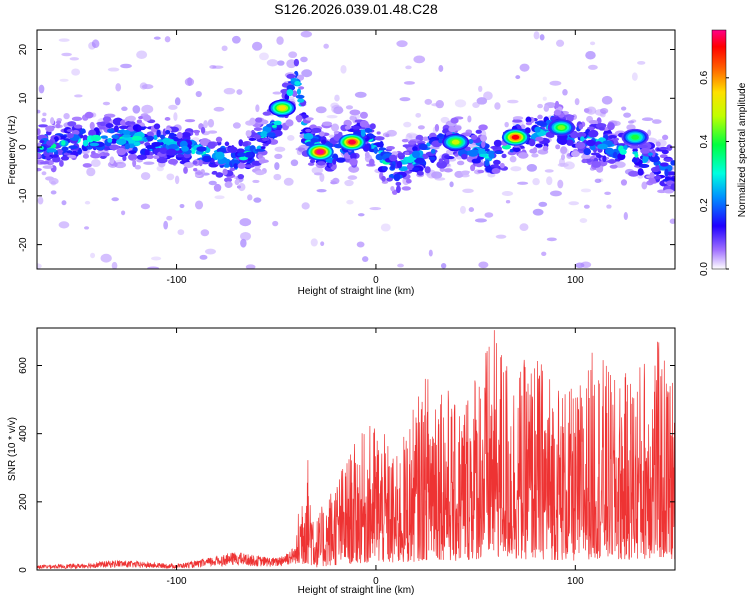 Image resolution: width=750 pixels, height=600 pixels. I want to click on spectrogram-ytick-label: 0, so click(23, 147).